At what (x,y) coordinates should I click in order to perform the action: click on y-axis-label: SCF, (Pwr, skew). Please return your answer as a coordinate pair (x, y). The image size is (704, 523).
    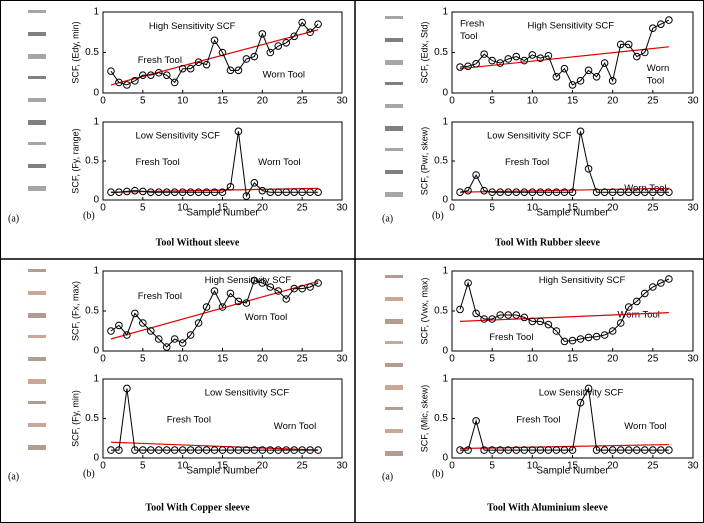
    Looking at the image, I should click on (424, 161).